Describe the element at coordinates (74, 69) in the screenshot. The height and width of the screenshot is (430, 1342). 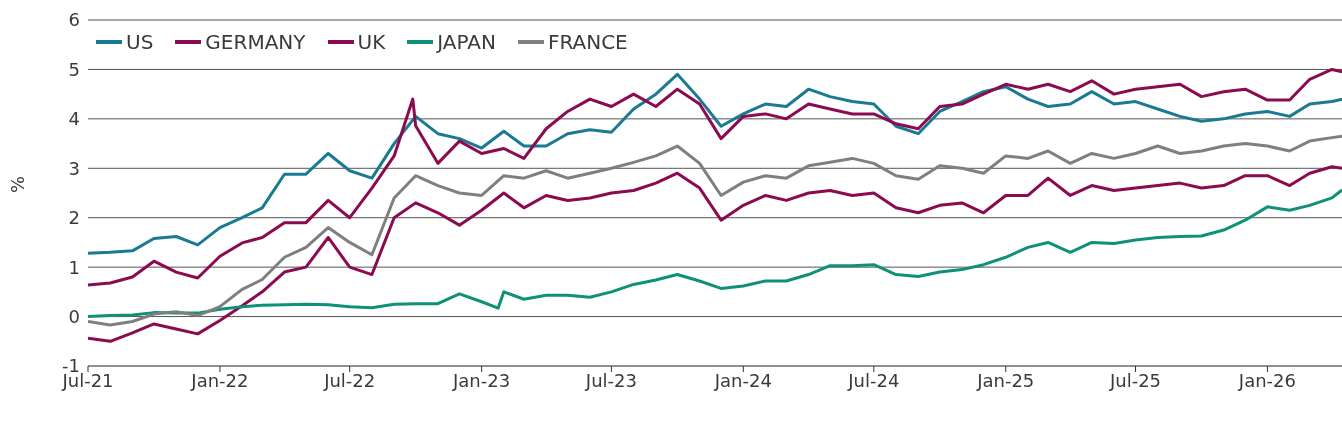
I see `y-tick-label: 5` at that location.